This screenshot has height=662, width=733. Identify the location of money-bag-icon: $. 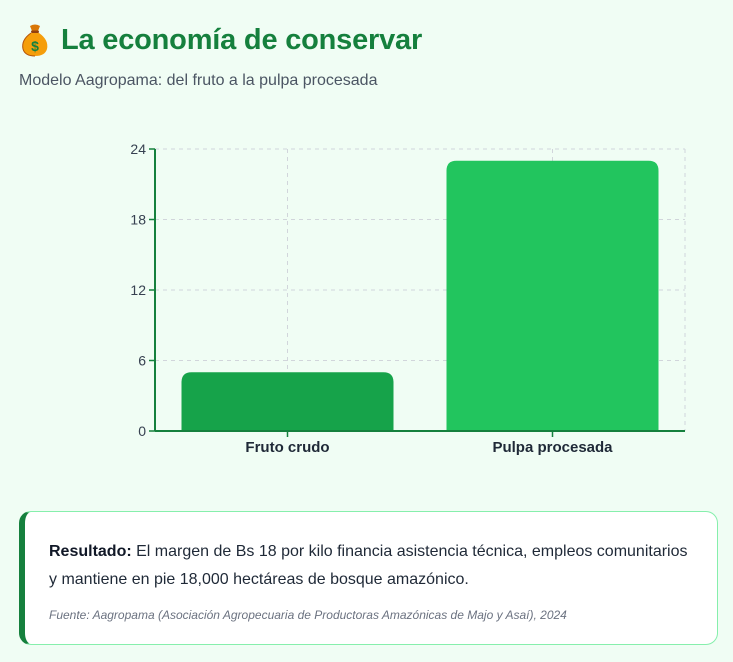
(35, 40).